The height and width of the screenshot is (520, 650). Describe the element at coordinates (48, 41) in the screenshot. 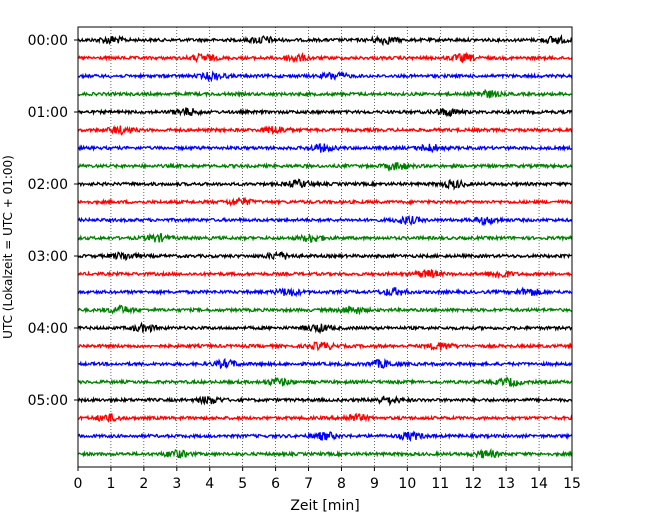

I see `y-tick-label: 00:00` at that location.